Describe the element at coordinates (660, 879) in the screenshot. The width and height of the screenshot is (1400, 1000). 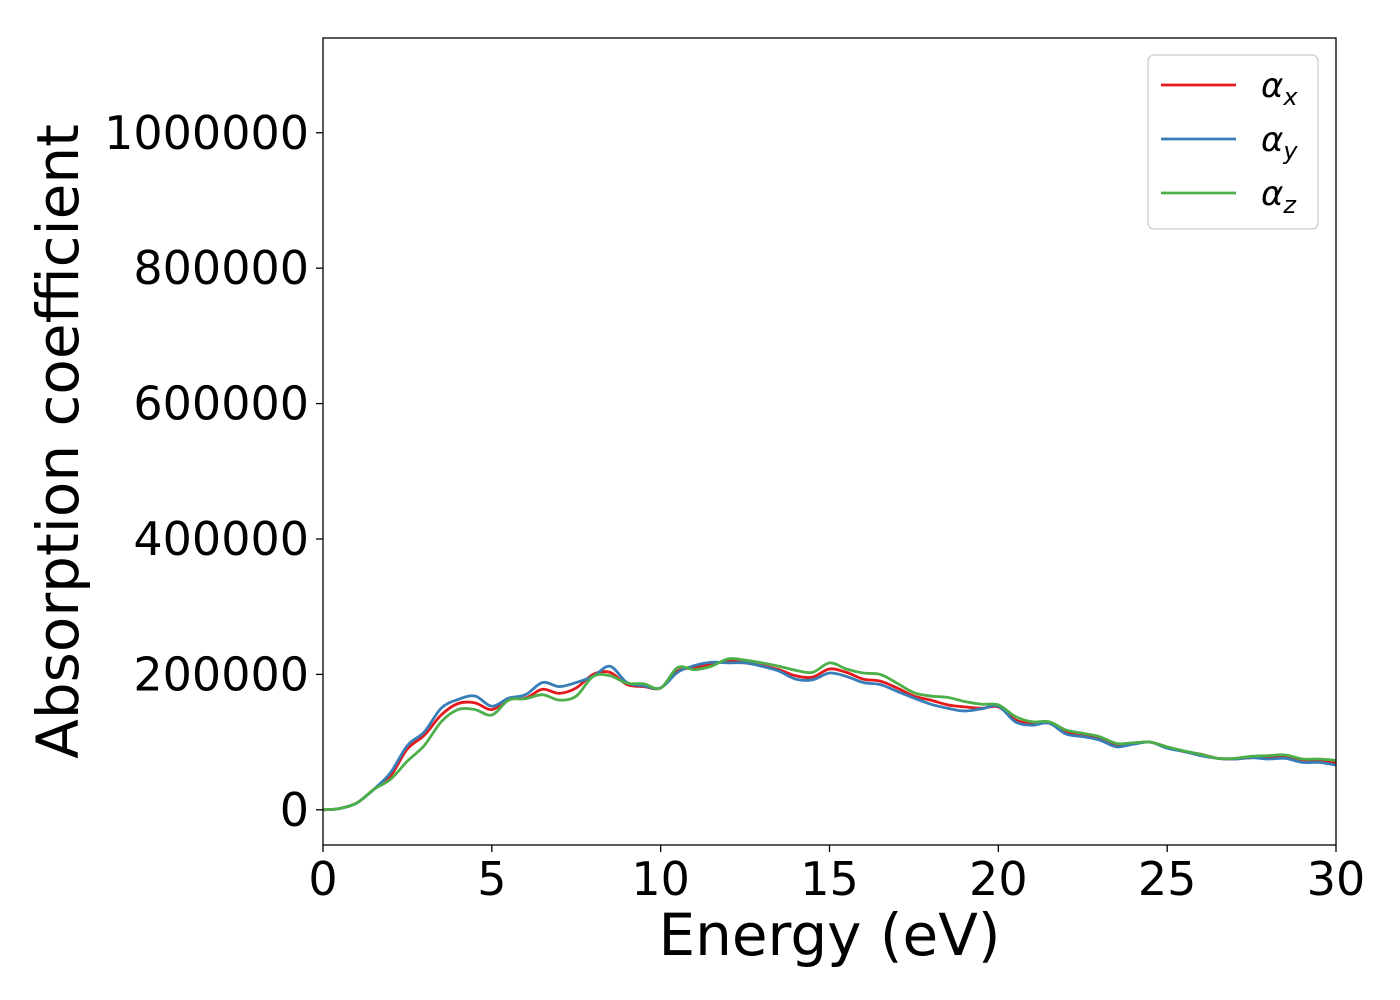
I see `x-tick-label: 10` at that location.